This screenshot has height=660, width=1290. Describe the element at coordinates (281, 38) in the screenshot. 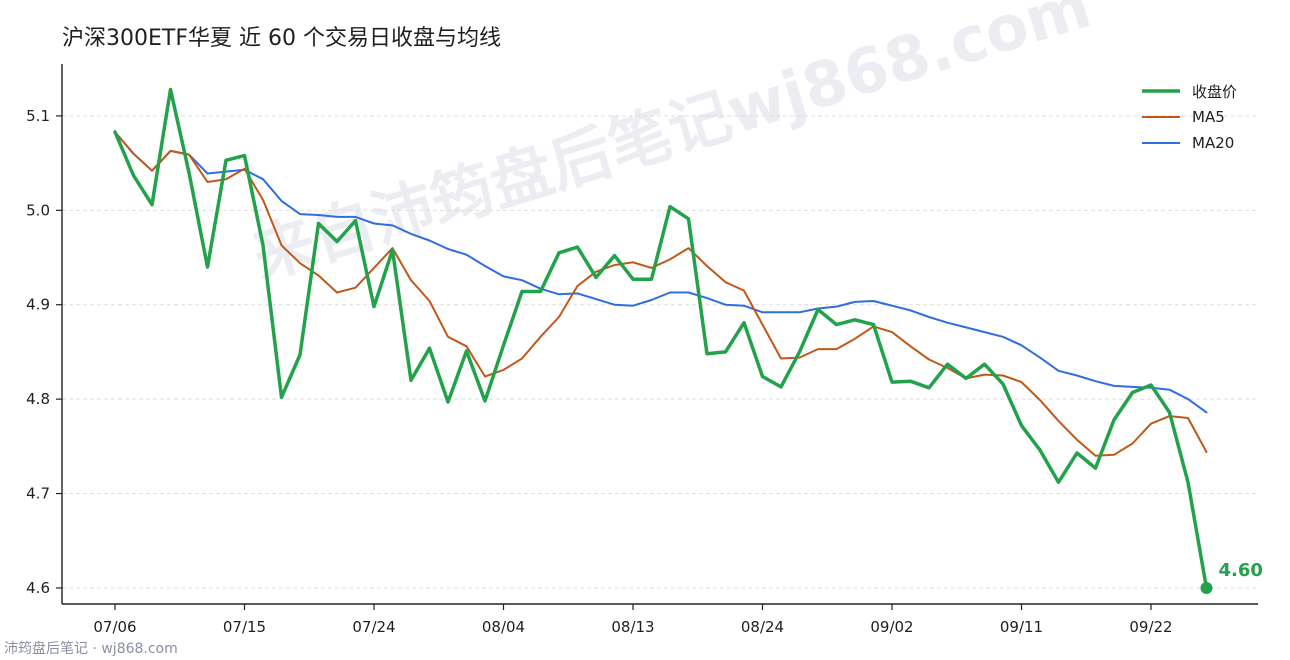

I see `chart-title: 沪深300ETF华夏 近 60 个交易日收盘与均线` at that location.